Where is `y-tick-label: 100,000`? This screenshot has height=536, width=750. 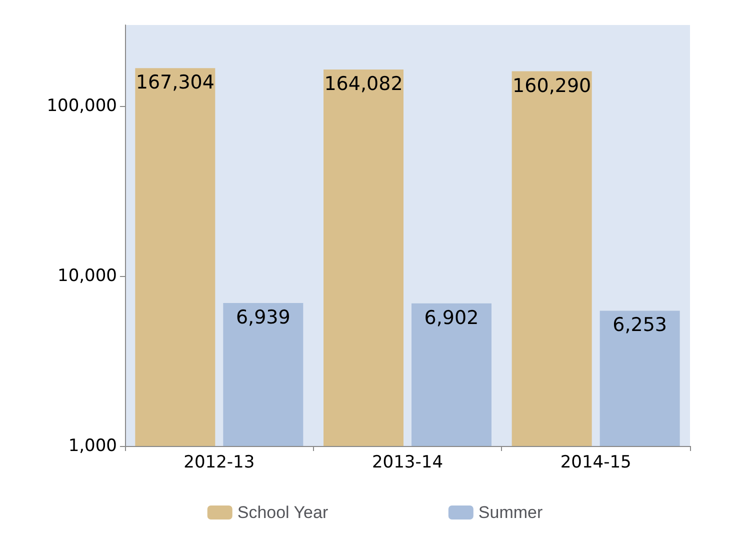 y-tick-label: 100,000 is located at coordinates (81, 106).